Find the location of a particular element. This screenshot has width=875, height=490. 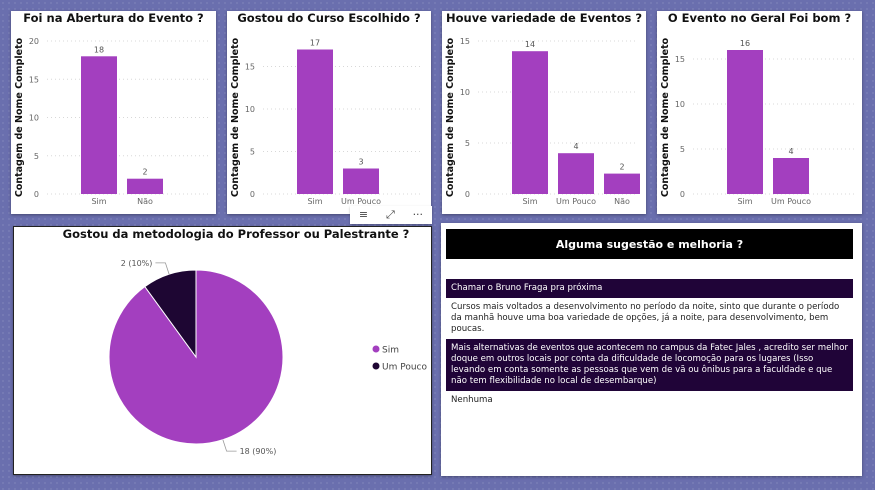

data-label: 17 is located at coordinates (315, 43).